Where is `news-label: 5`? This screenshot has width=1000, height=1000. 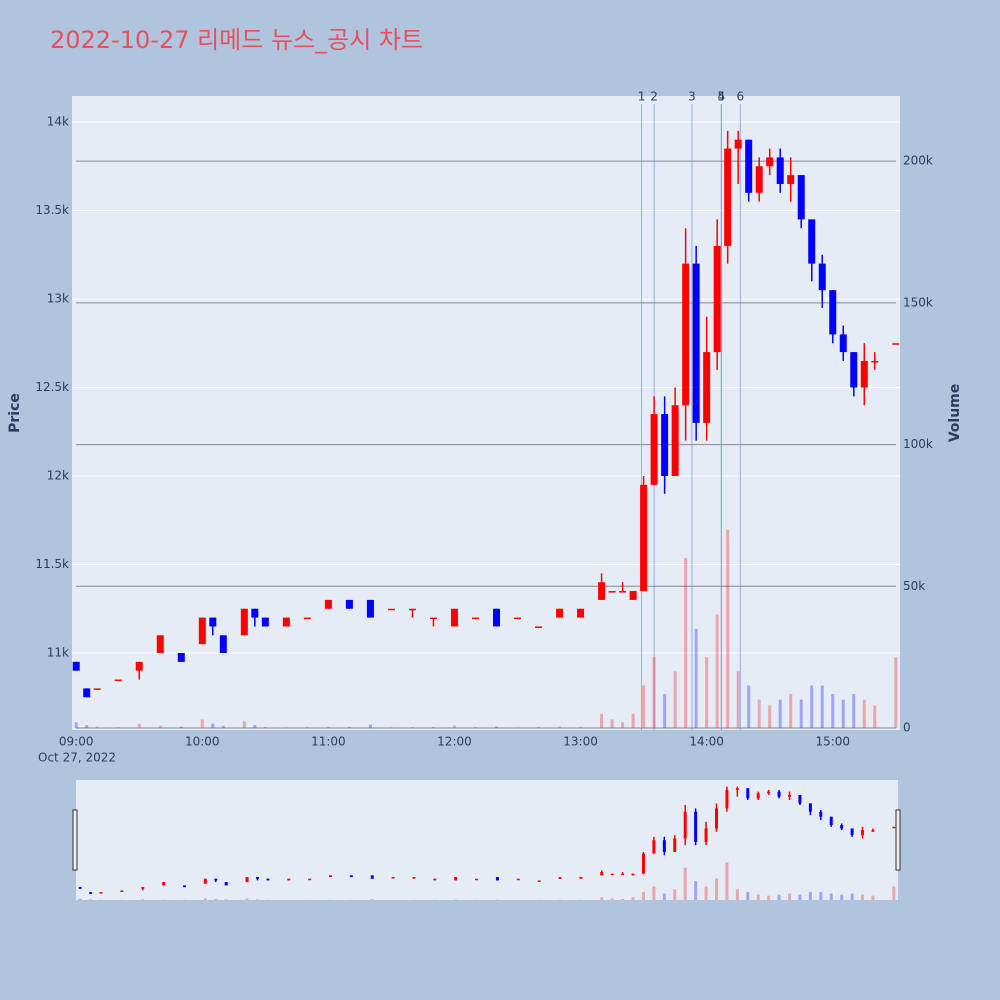 news-label: 5 is located at coordinates (722, 97).